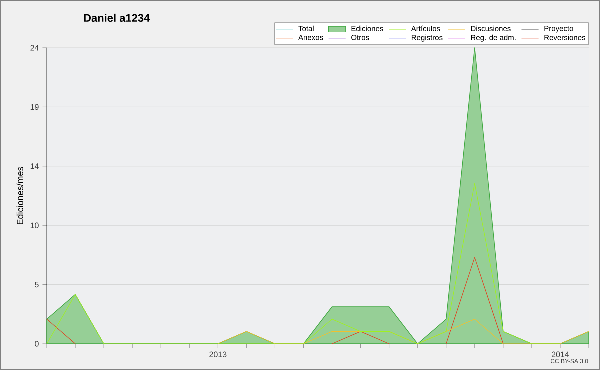 The width and height of the screenshot is (600, 370). Describe the element at coordinates (34, 48) in the screenshot. I see `y-tick-label: 24` at that location.